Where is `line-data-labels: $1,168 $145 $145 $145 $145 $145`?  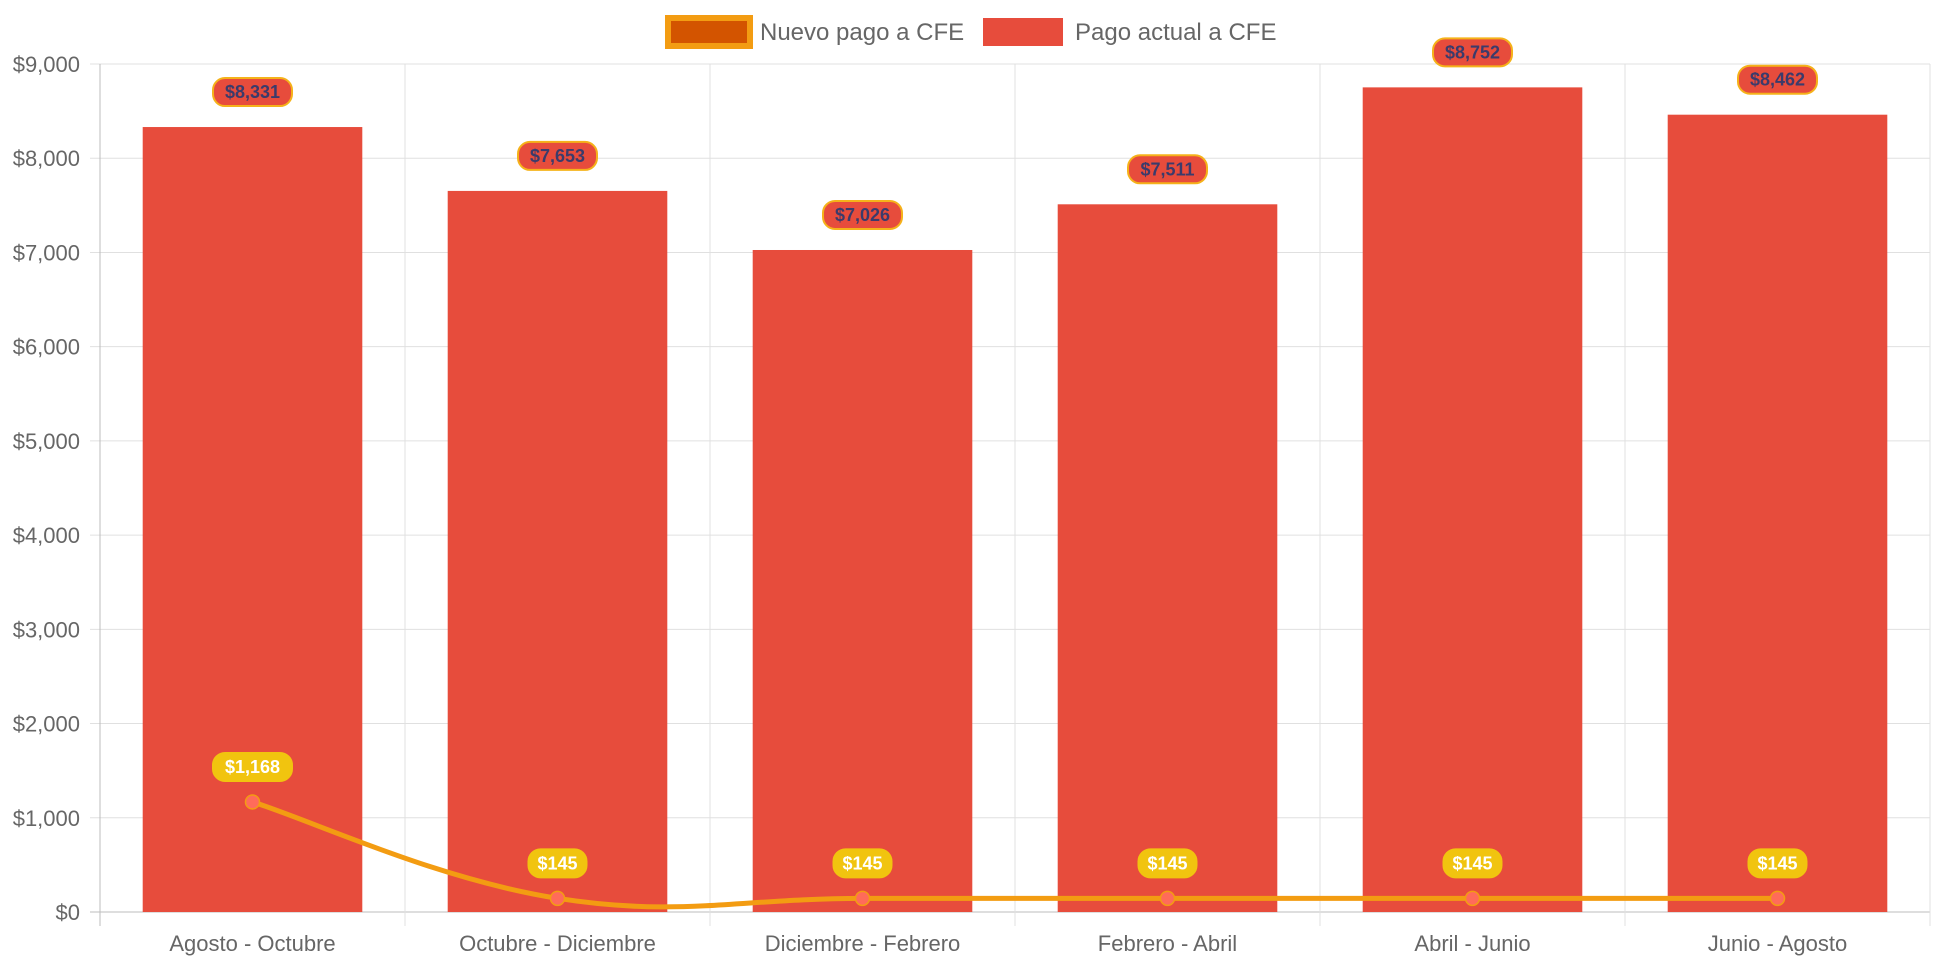 line-data-labels: $1,168 $145 $145 $145 $145 $145 is located at coordinates (1010, 815).